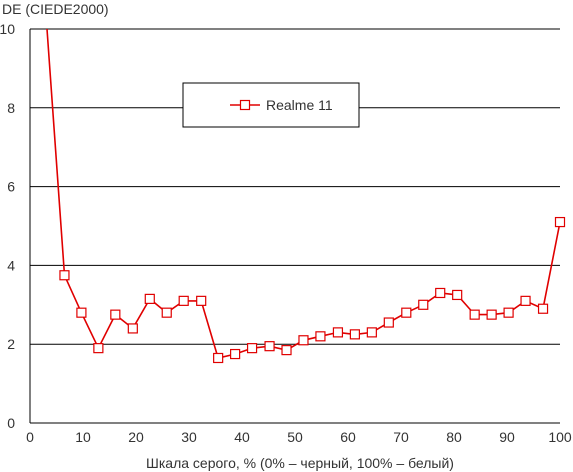  I want to click on x-tick-label: 0, so click(30, 437).